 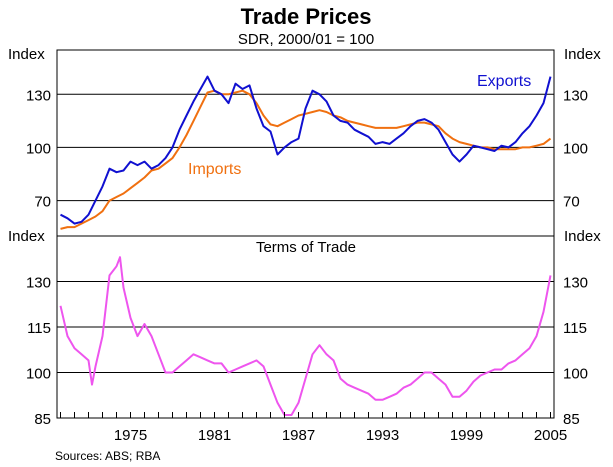 I want to click on top-left-tick-label: 130, so click(x=38, y=95).